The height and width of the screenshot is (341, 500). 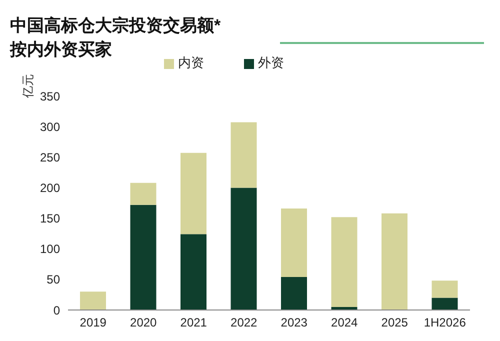 I want to click on y-tick-label: 200, so click(x=50, y=187).